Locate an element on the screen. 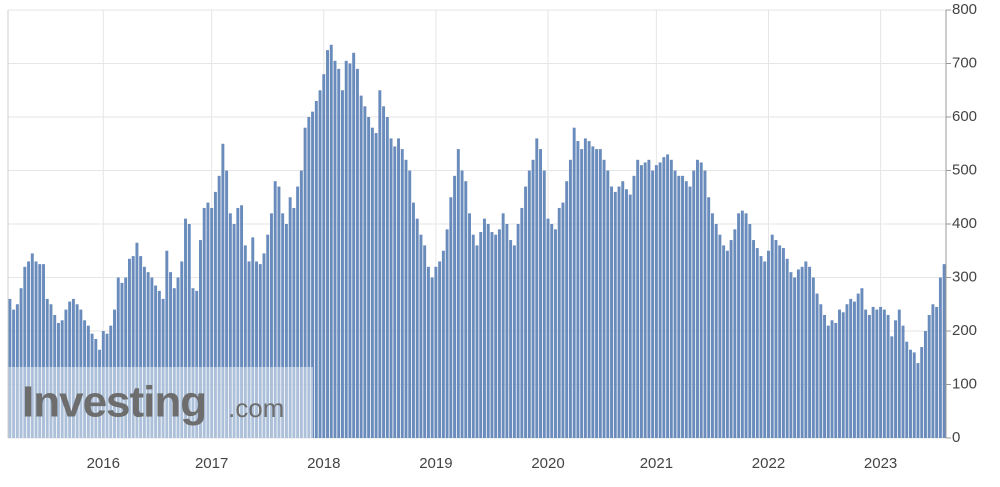 The height and width of the screenshot is (487, 1000). x-tick-label: 2023 is located at coordinates (880, 463).